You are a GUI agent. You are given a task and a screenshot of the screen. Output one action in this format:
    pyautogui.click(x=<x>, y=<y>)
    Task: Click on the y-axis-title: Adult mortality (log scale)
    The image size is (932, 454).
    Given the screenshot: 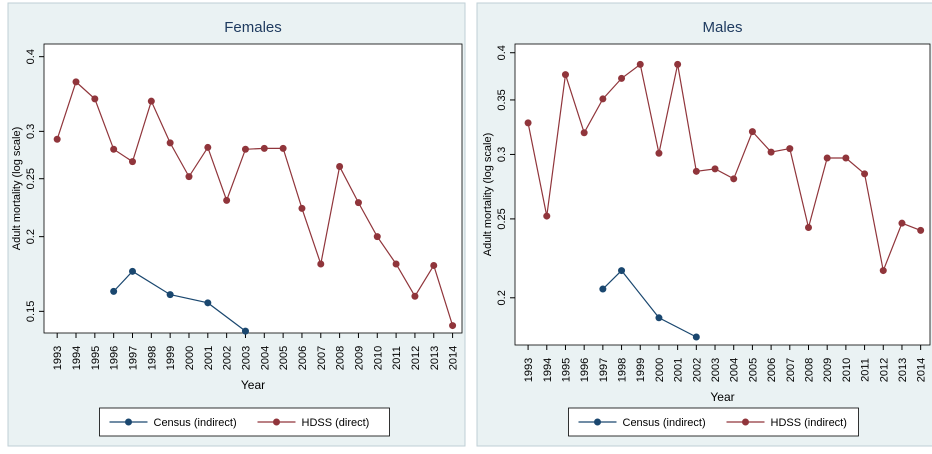 What is the action you would take?
    pyautogui.click(x=488, y=195)
    